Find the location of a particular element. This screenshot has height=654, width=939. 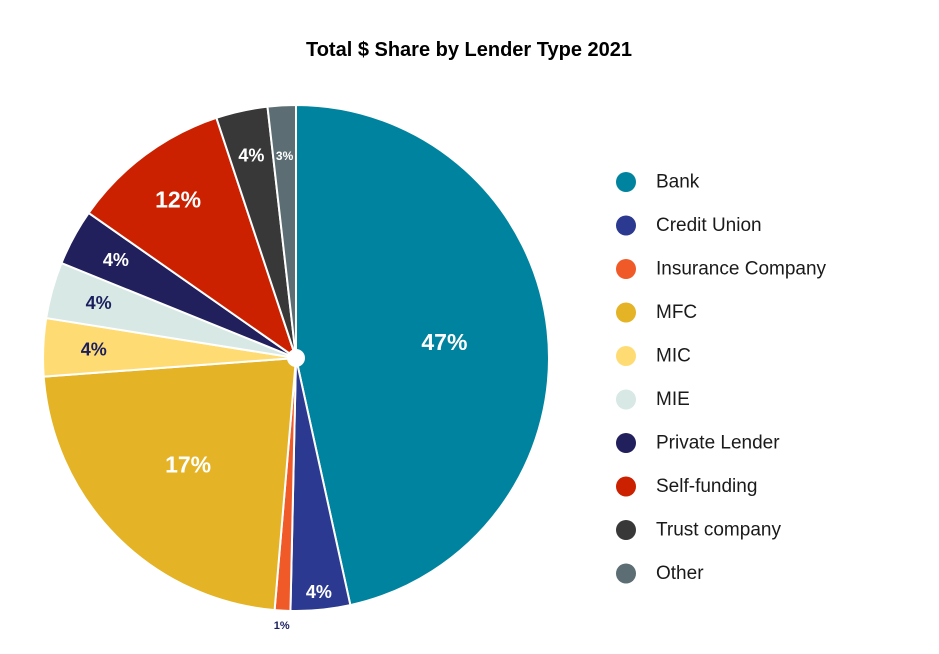

legend-label-insurance-company: Insurance Company is located at coordinates (741, 269).